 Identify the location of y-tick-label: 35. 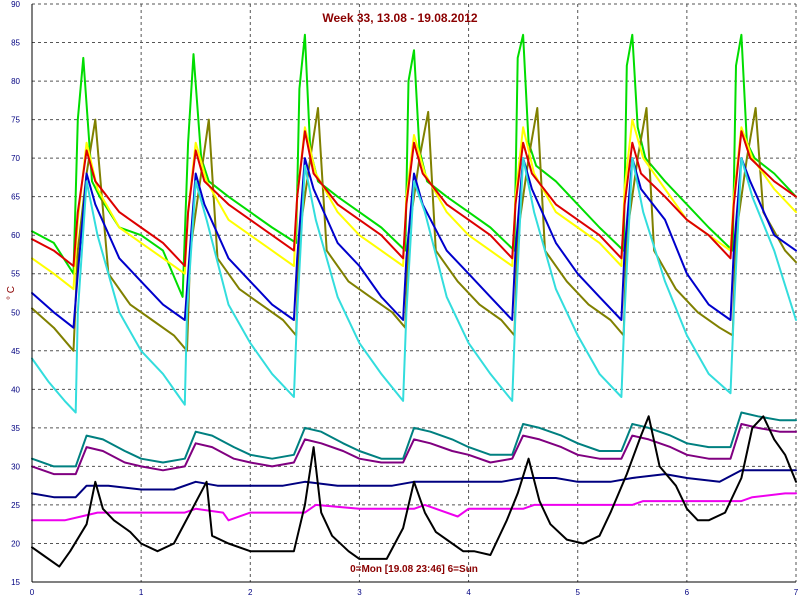
(15, 428).